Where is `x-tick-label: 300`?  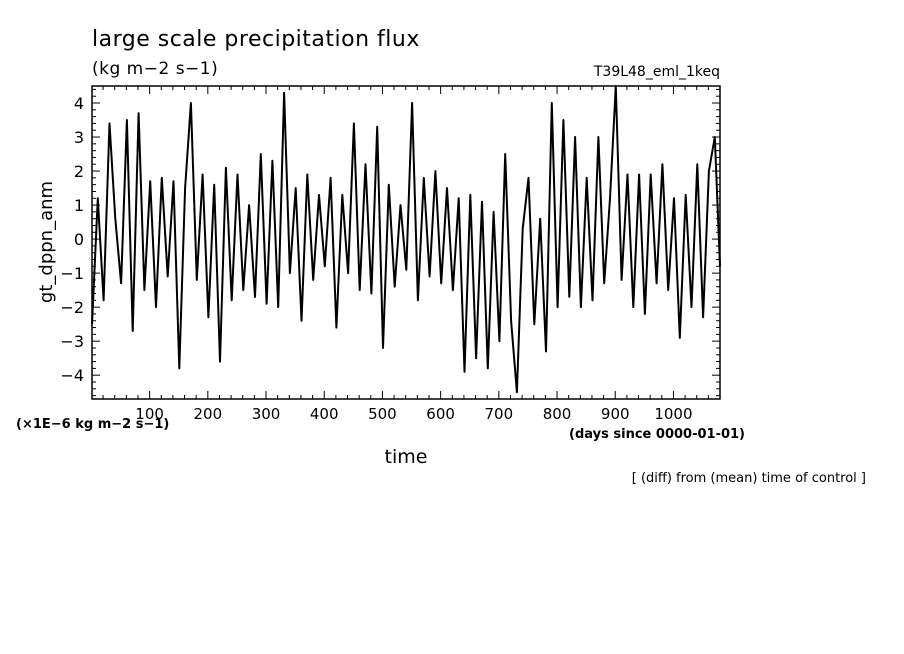 x-tick-label: 300 is located at coordinates (266, 414).